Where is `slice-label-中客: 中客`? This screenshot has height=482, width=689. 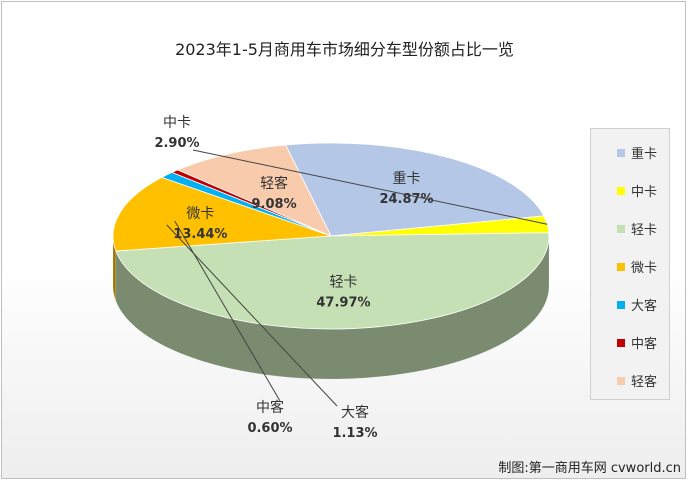 slice-label-中客: 中客 is located at coordinates (270, 407).